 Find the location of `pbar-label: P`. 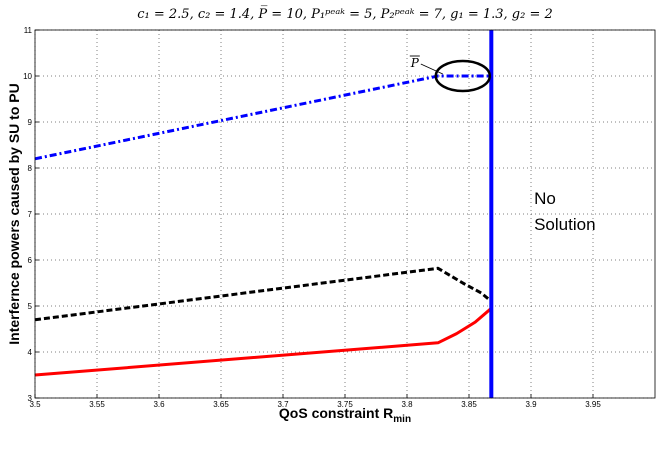

pbar-label: P is located at coordinates (415, 63).